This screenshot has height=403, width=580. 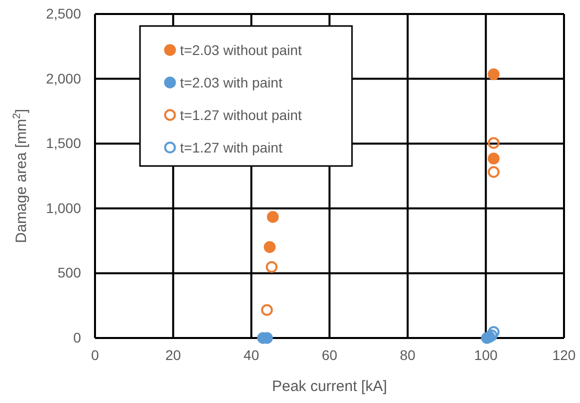 I want to click on y-tick-label: 500, so click(x=70, y=272).